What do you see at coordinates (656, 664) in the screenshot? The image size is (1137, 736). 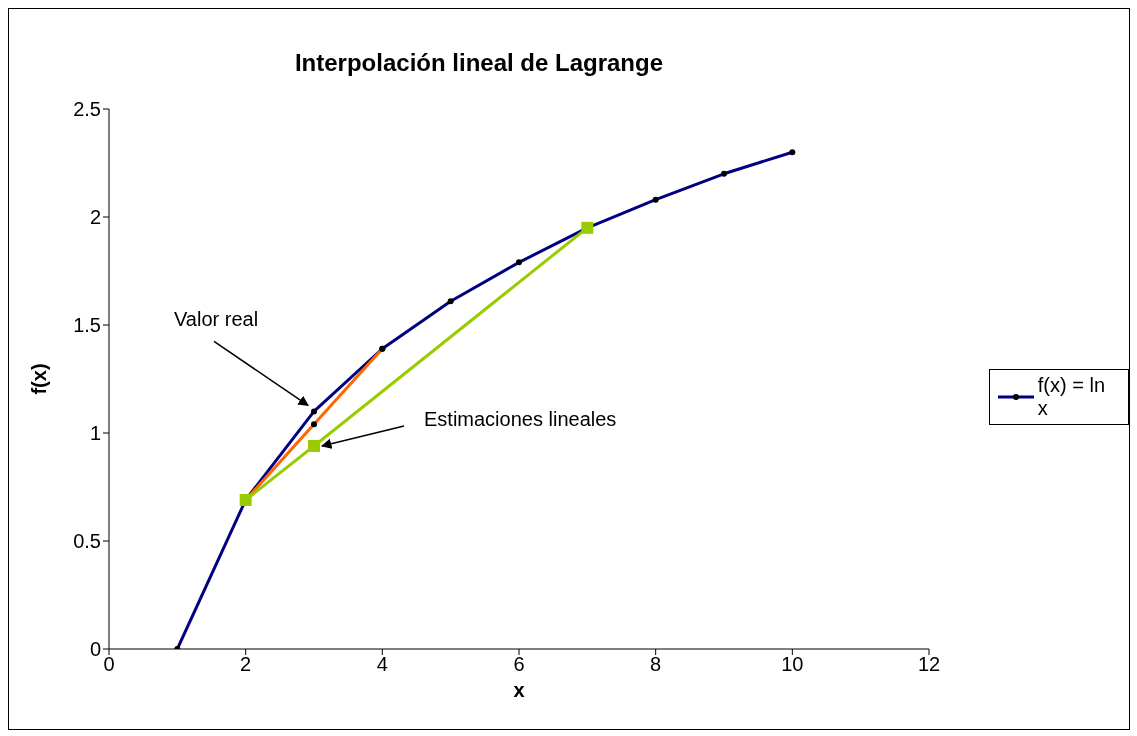 I see `x-tick-label: 8` at bounding box center [656, 664].